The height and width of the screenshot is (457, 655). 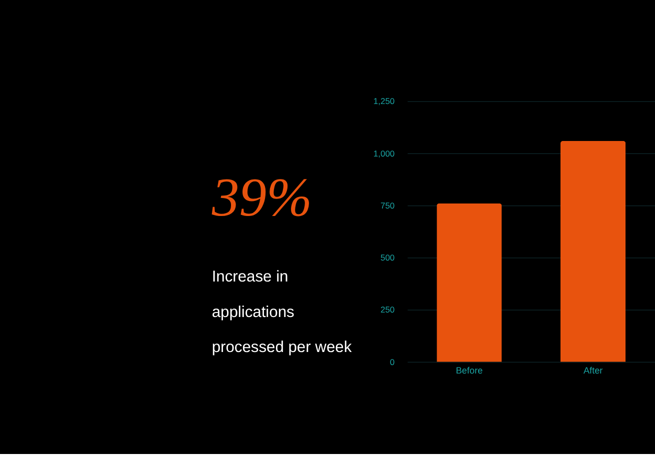 What do you see at coordinates (253, 312) in the screenshot?
I see `text: applications` at bounding box center [253, 312].